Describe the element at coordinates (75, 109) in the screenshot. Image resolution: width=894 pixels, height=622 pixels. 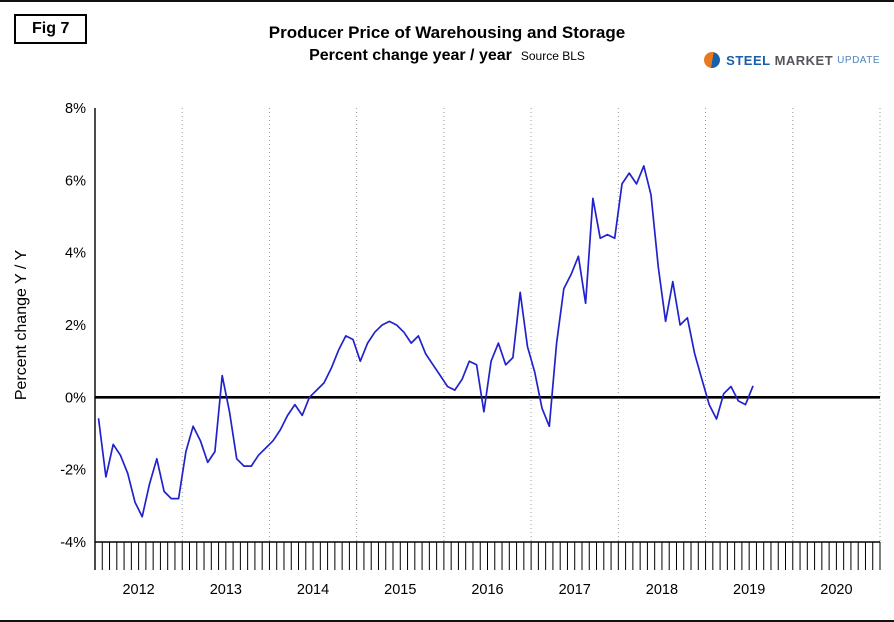
I see `svg-text: 8%` at that location.